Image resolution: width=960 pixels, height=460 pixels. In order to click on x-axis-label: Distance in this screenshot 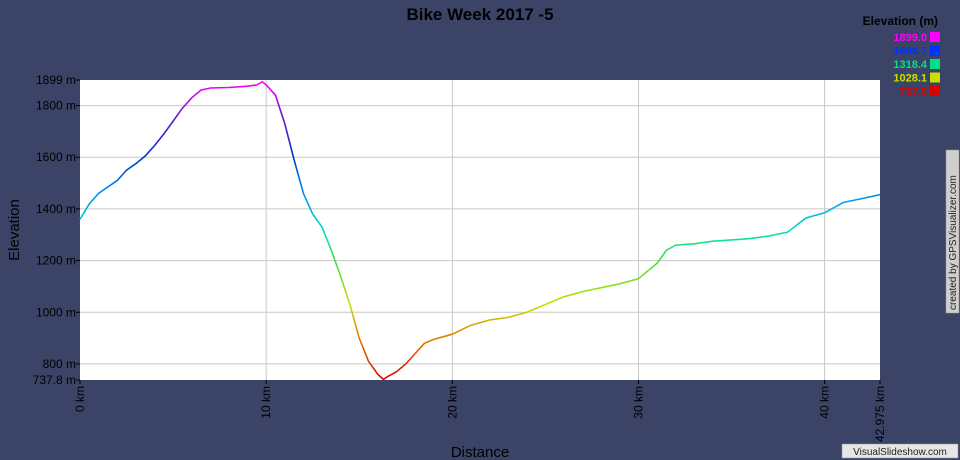, I will do `click(480, 452)`.